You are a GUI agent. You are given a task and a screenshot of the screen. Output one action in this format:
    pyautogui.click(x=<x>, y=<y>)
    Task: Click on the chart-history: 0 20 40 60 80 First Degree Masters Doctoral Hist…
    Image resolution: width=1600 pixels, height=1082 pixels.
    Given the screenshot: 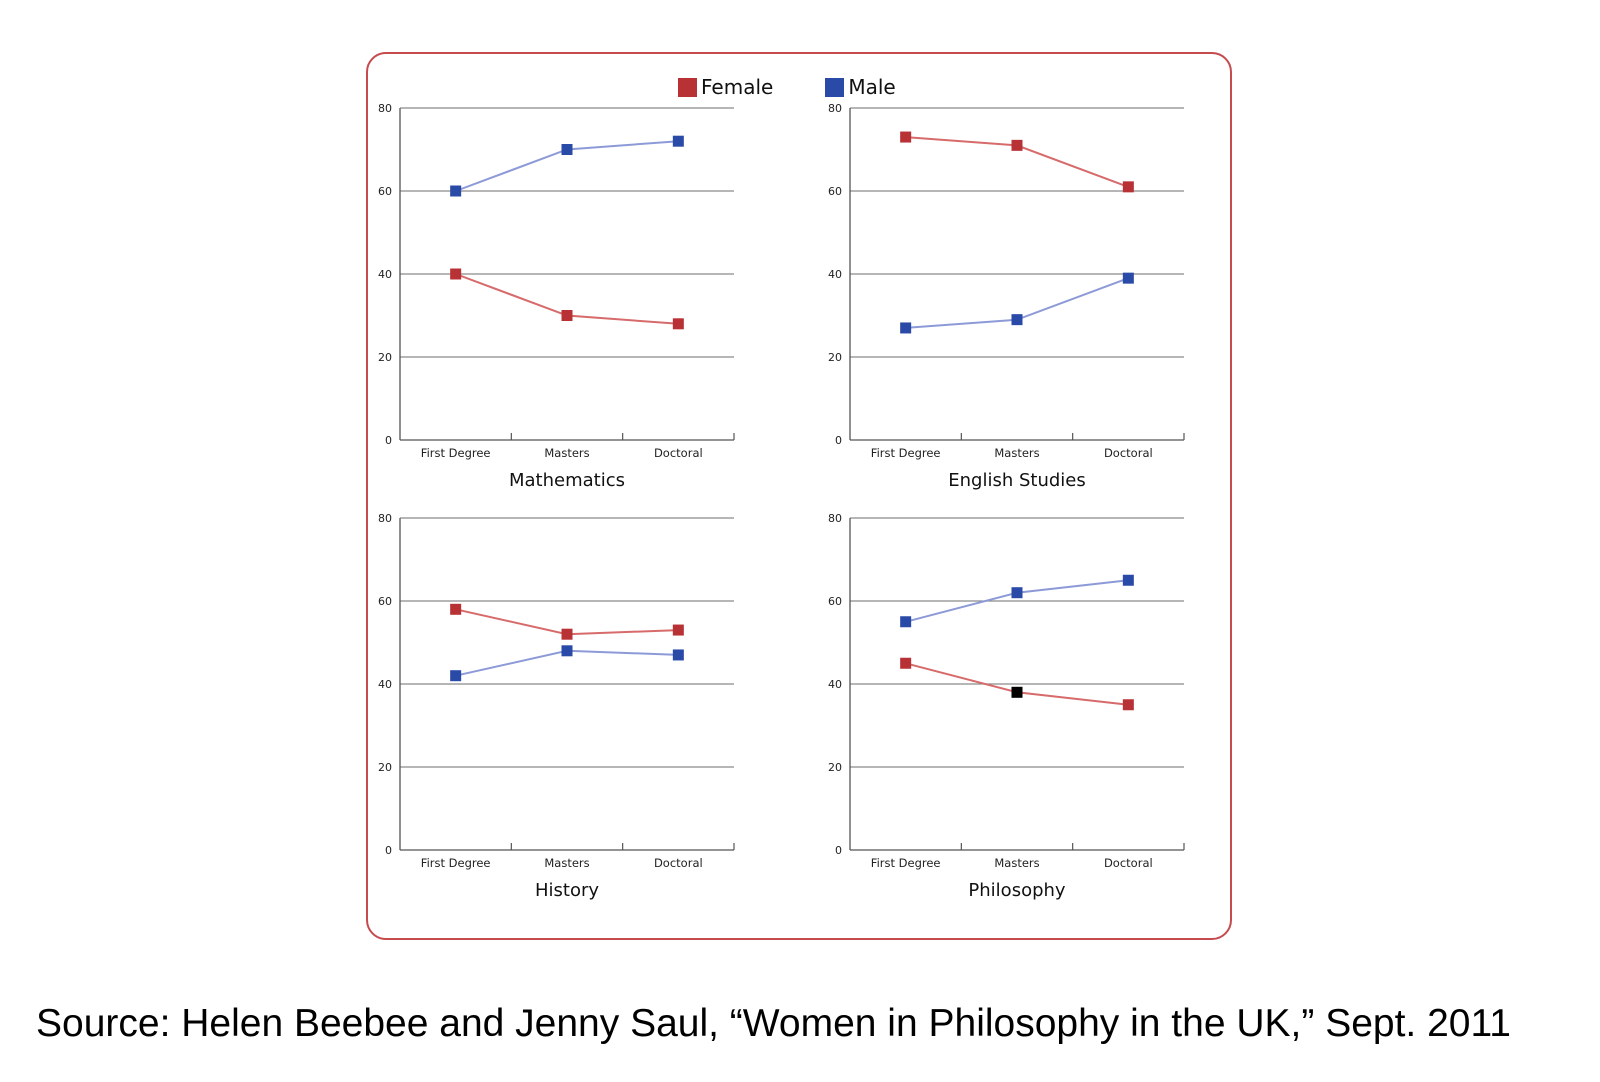 What is the action you would take?
    pyautogui.click(x=556, y=706)
    